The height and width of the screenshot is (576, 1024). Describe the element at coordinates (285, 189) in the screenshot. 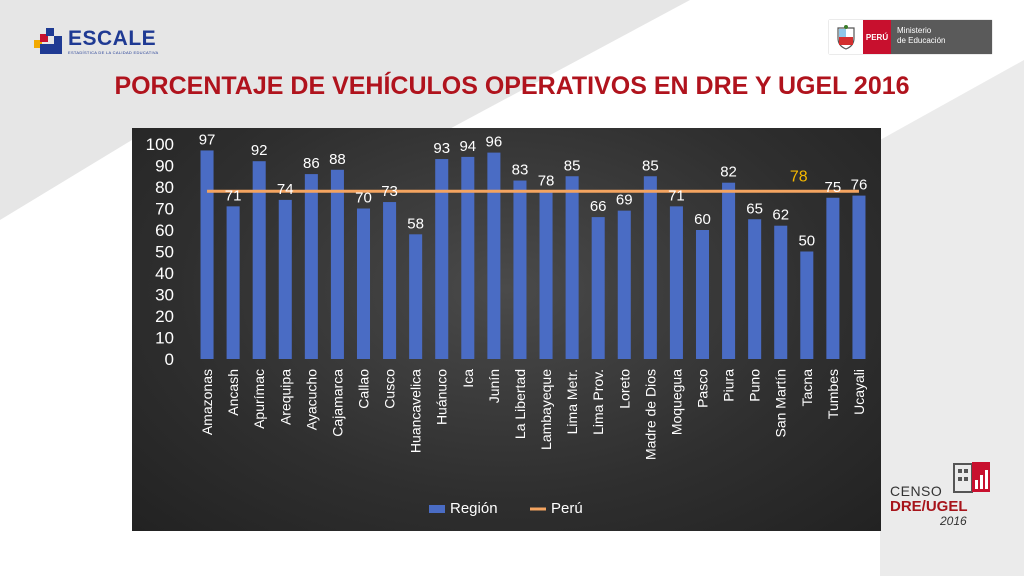

I see `bar-data-label: 74` at that location.